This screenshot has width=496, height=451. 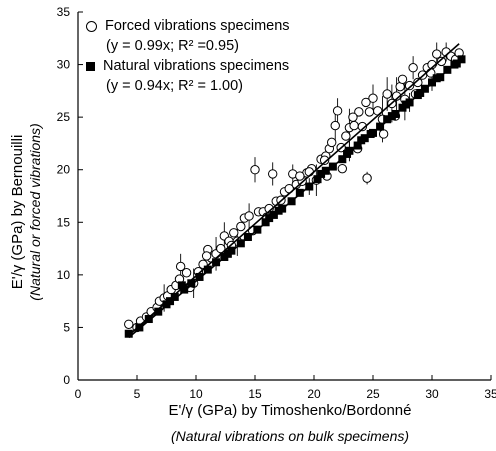 I want to click on y-axis-subtitle: (Natural or forced vibrations), so click(x=35, y=211).